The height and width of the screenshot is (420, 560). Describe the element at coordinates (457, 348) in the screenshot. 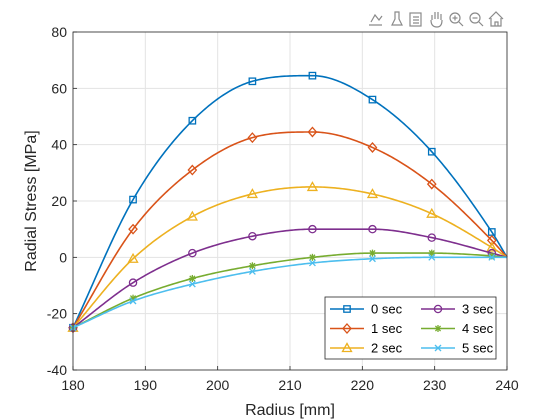

I see `legend-item-5-sec: 5 sec` at that location.